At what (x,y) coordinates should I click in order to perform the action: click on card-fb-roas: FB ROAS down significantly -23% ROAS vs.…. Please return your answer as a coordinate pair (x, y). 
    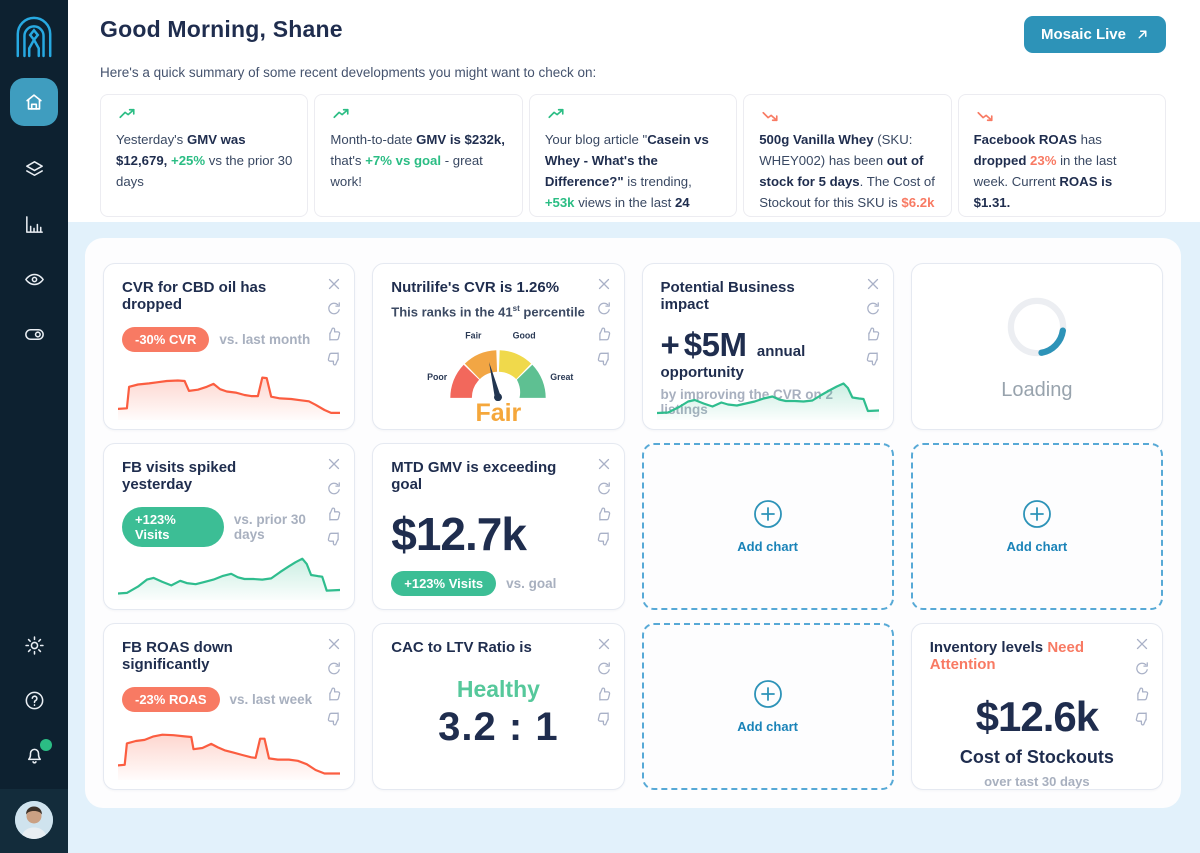
    Looking at the image, I should click on (229, 706).